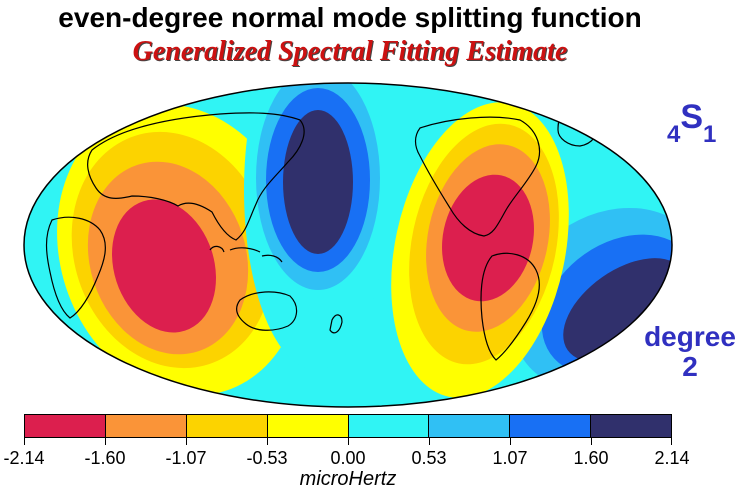 The height and width of the screenshot is (491, 748). I want to click on coastline-north-america, so click(477, 176).